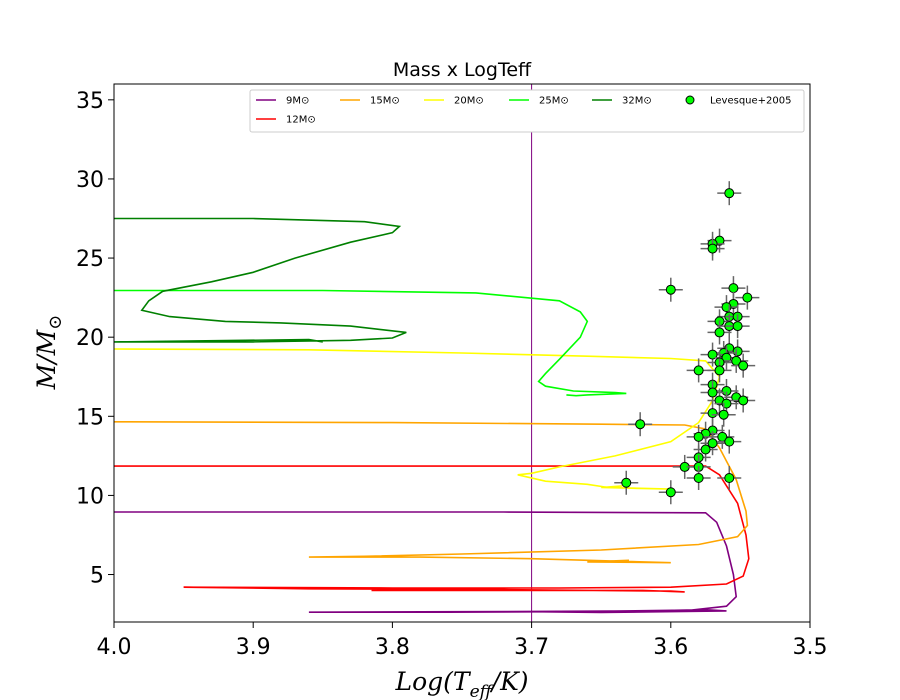  I want to click on x-tick-label: 3.6, so click(670, 647).